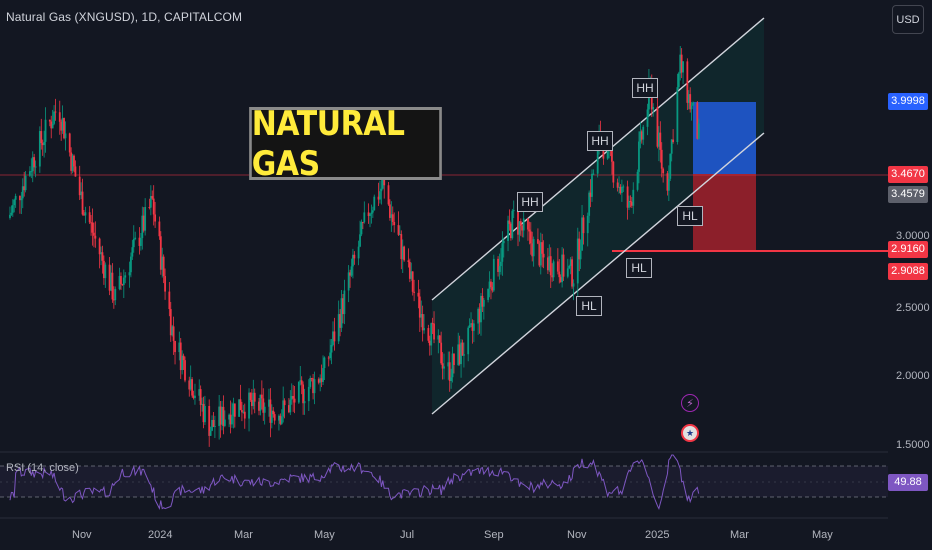 The image size is (932, 550). I want to click on natural-gas-banner: NATURAL GAS, so click(345, 144).